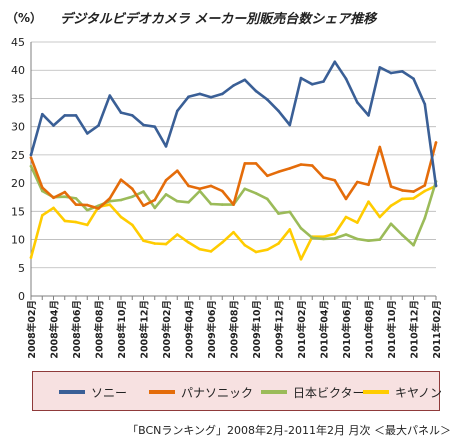  What do you see at coordinates (302, 329) in the screenshot?
I see `x-tick-label: 2010年02月` at bounding box center [302, 329].